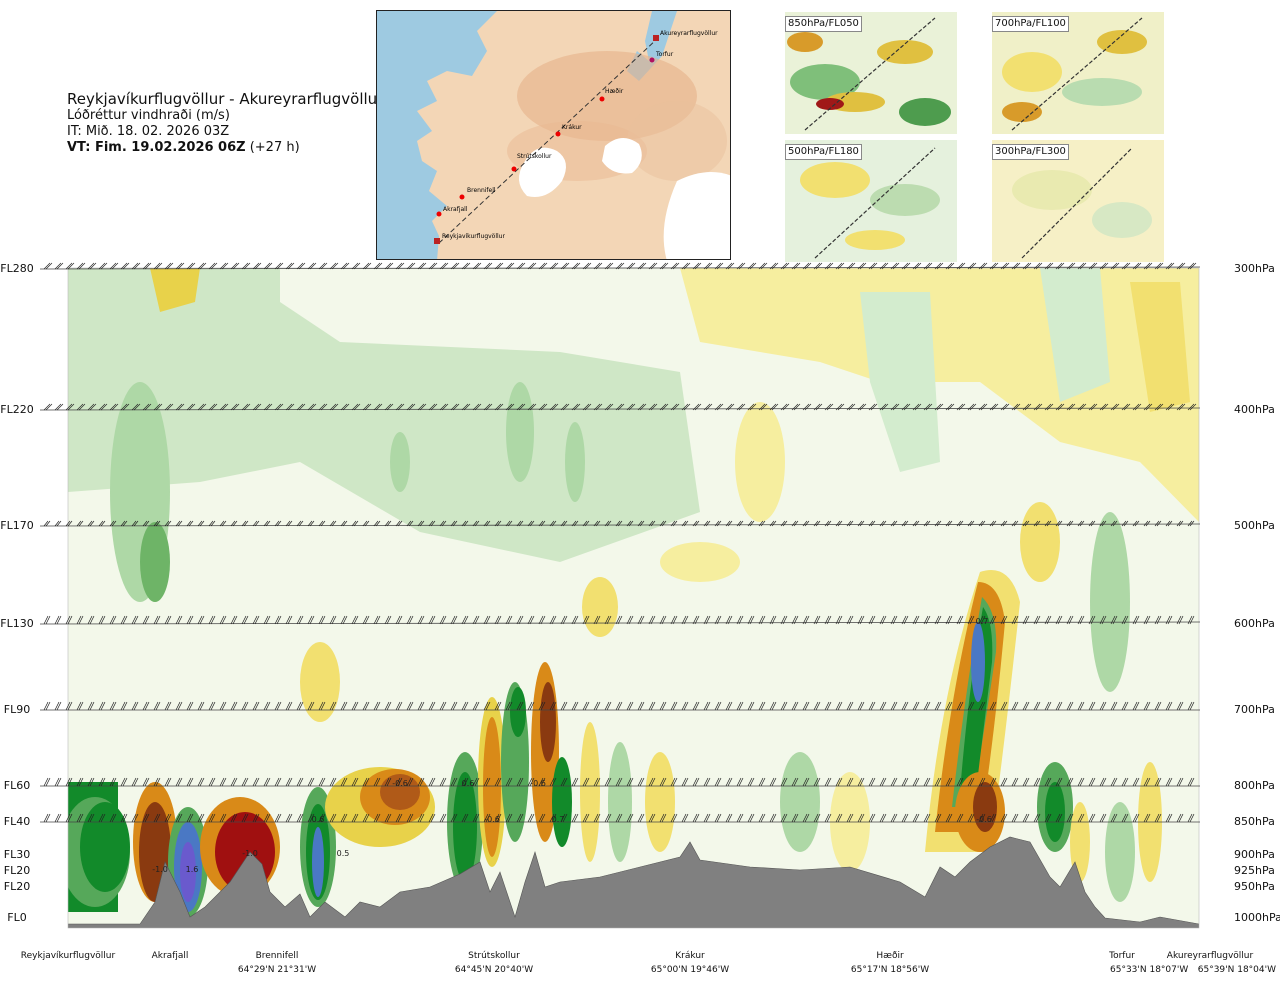 Image resolution: width=1280 pixels, height=981 pixels. What do you see at coordinates (1254, 886) in the screenshot?
I see `pressure-tick-label: 950hPa` at bounding box center [1254, 886].